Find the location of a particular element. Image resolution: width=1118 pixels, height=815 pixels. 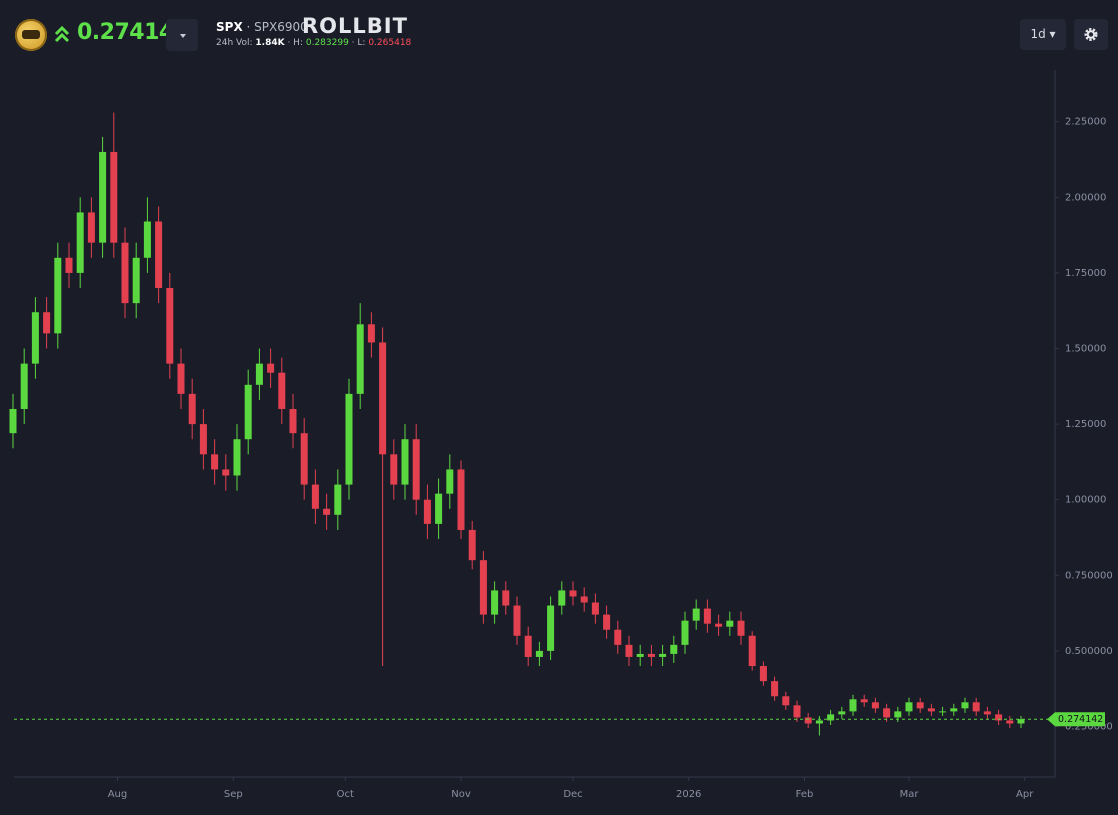

y-tick-label: 0.500000 is located at coordinates (1089, 651).